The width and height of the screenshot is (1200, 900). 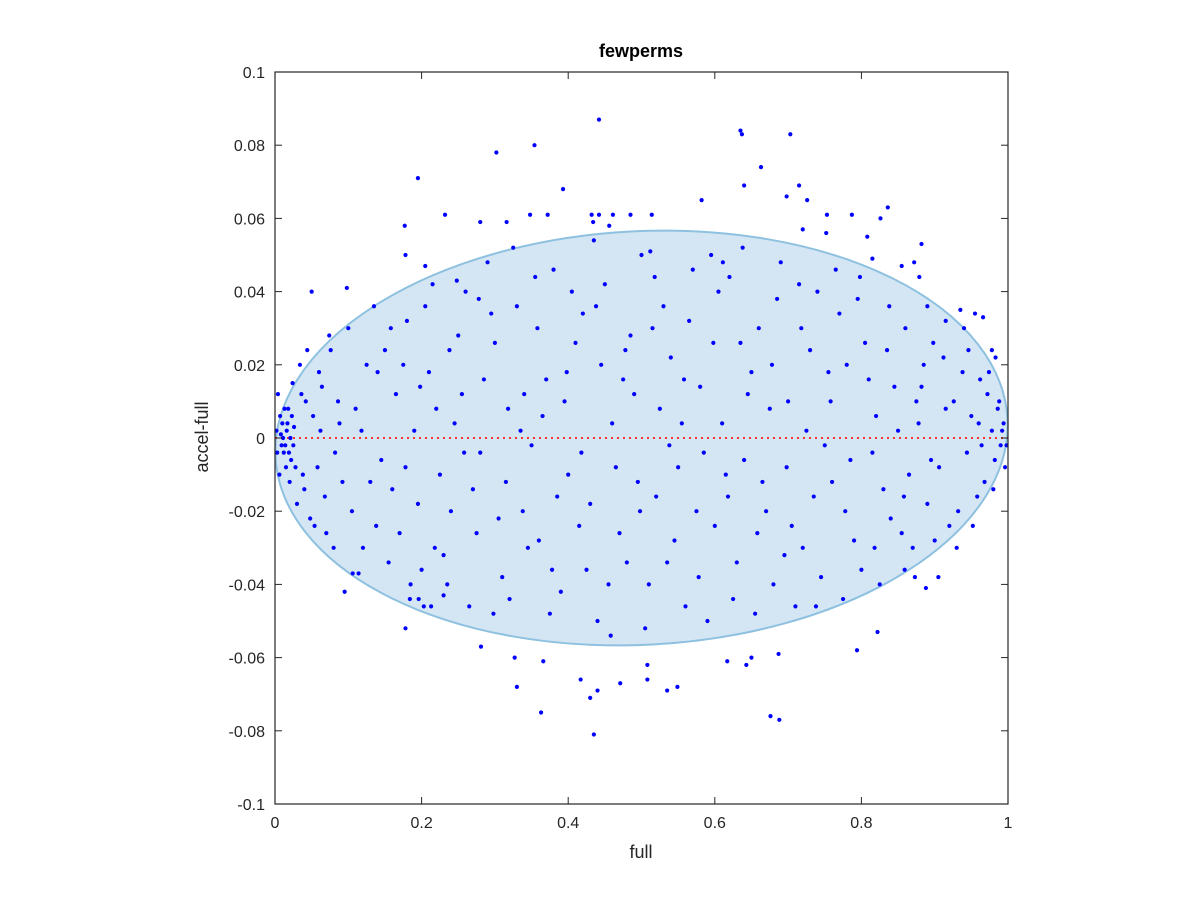 What do you see at coordinates (254, 73) in the screenshot?
I see `y-tick-label: 0.1` at bounding box center [254, 73].